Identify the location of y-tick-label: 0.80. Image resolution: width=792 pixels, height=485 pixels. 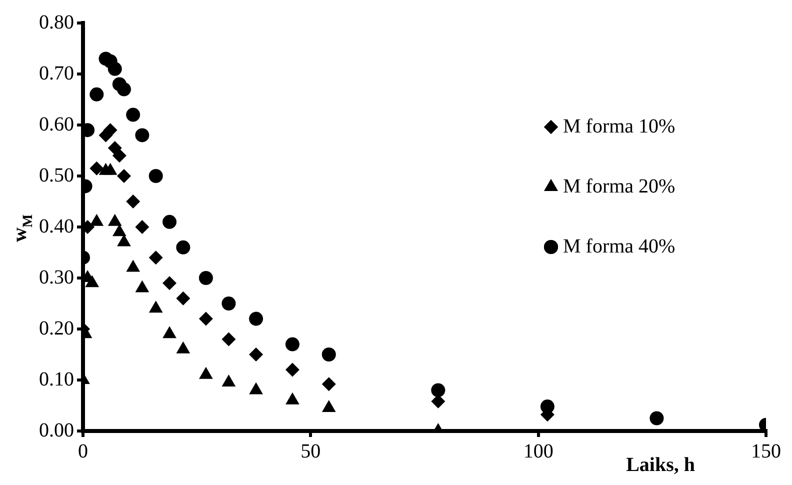
(56, 22).